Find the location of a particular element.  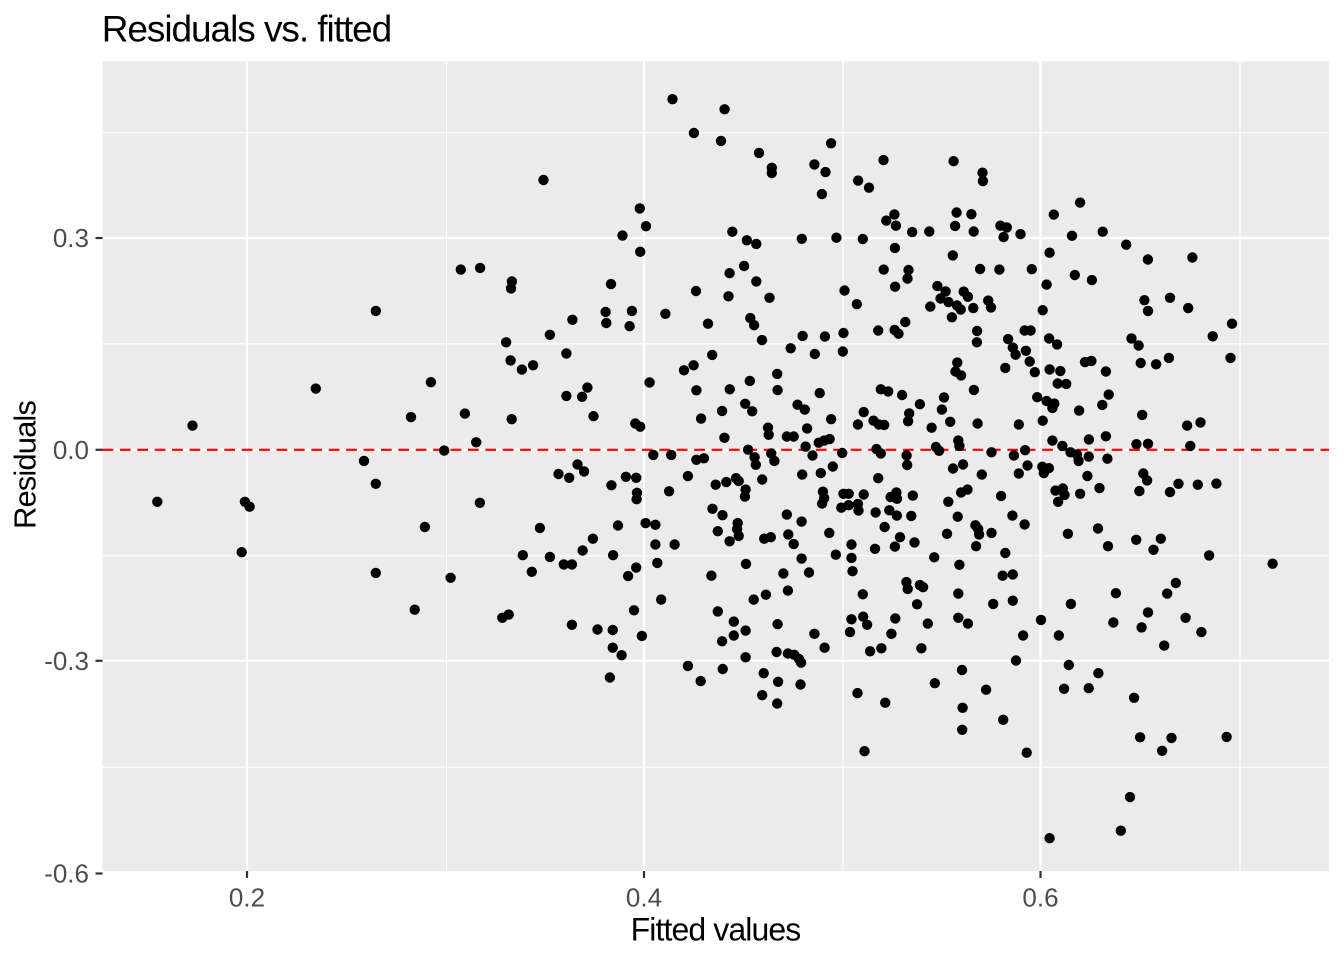

svg-text: 0.2 is located at coordinates (247, 898).